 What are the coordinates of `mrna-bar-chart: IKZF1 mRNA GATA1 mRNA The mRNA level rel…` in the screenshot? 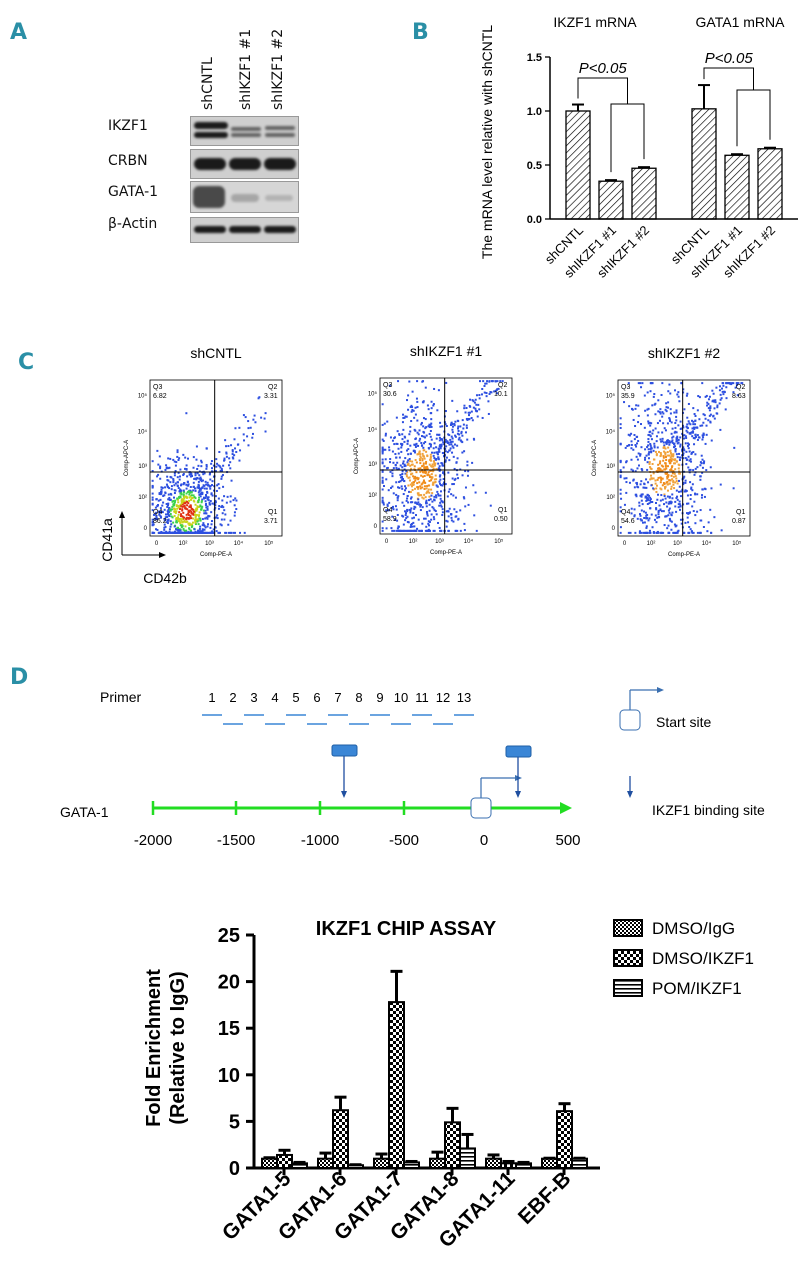 It's located at (638, 147).